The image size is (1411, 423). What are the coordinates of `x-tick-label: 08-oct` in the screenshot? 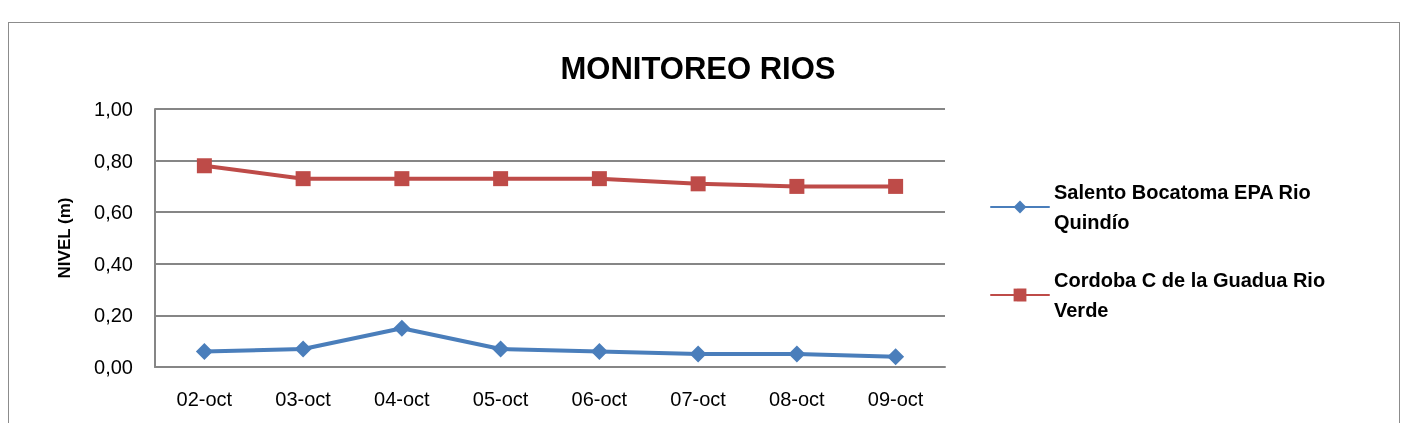 It's located at (797, 399).